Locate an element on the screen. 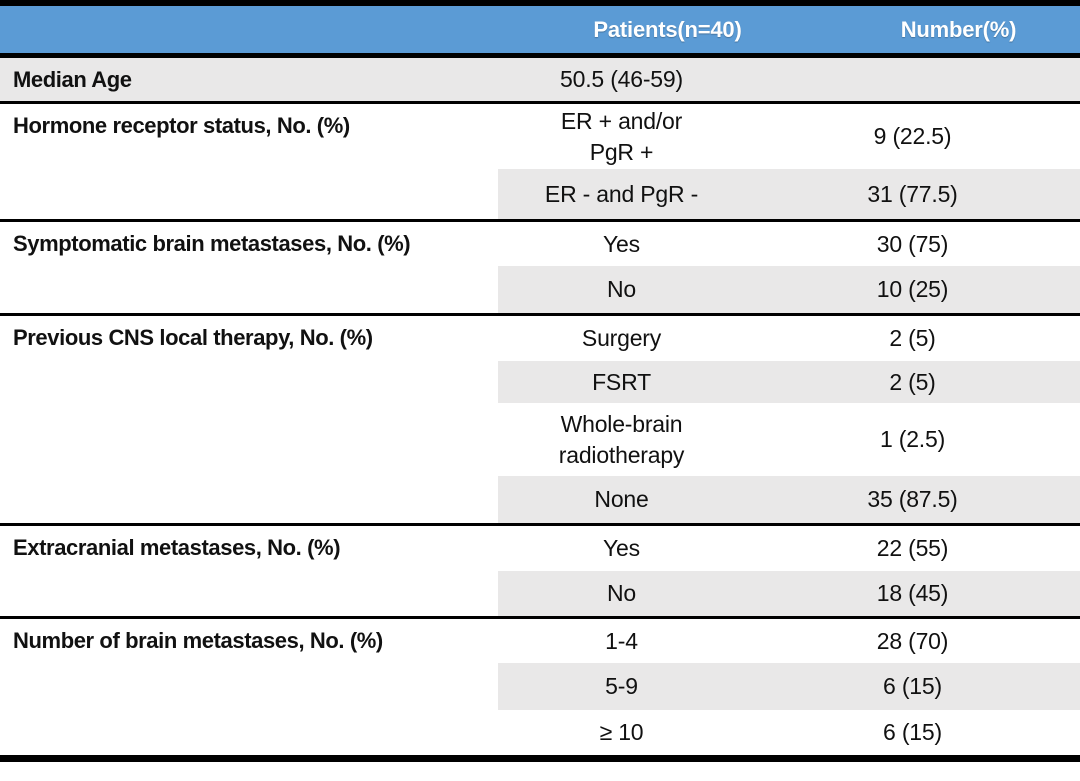  table-row: FSRT 2 (5) is located at coordinates (789, 382).